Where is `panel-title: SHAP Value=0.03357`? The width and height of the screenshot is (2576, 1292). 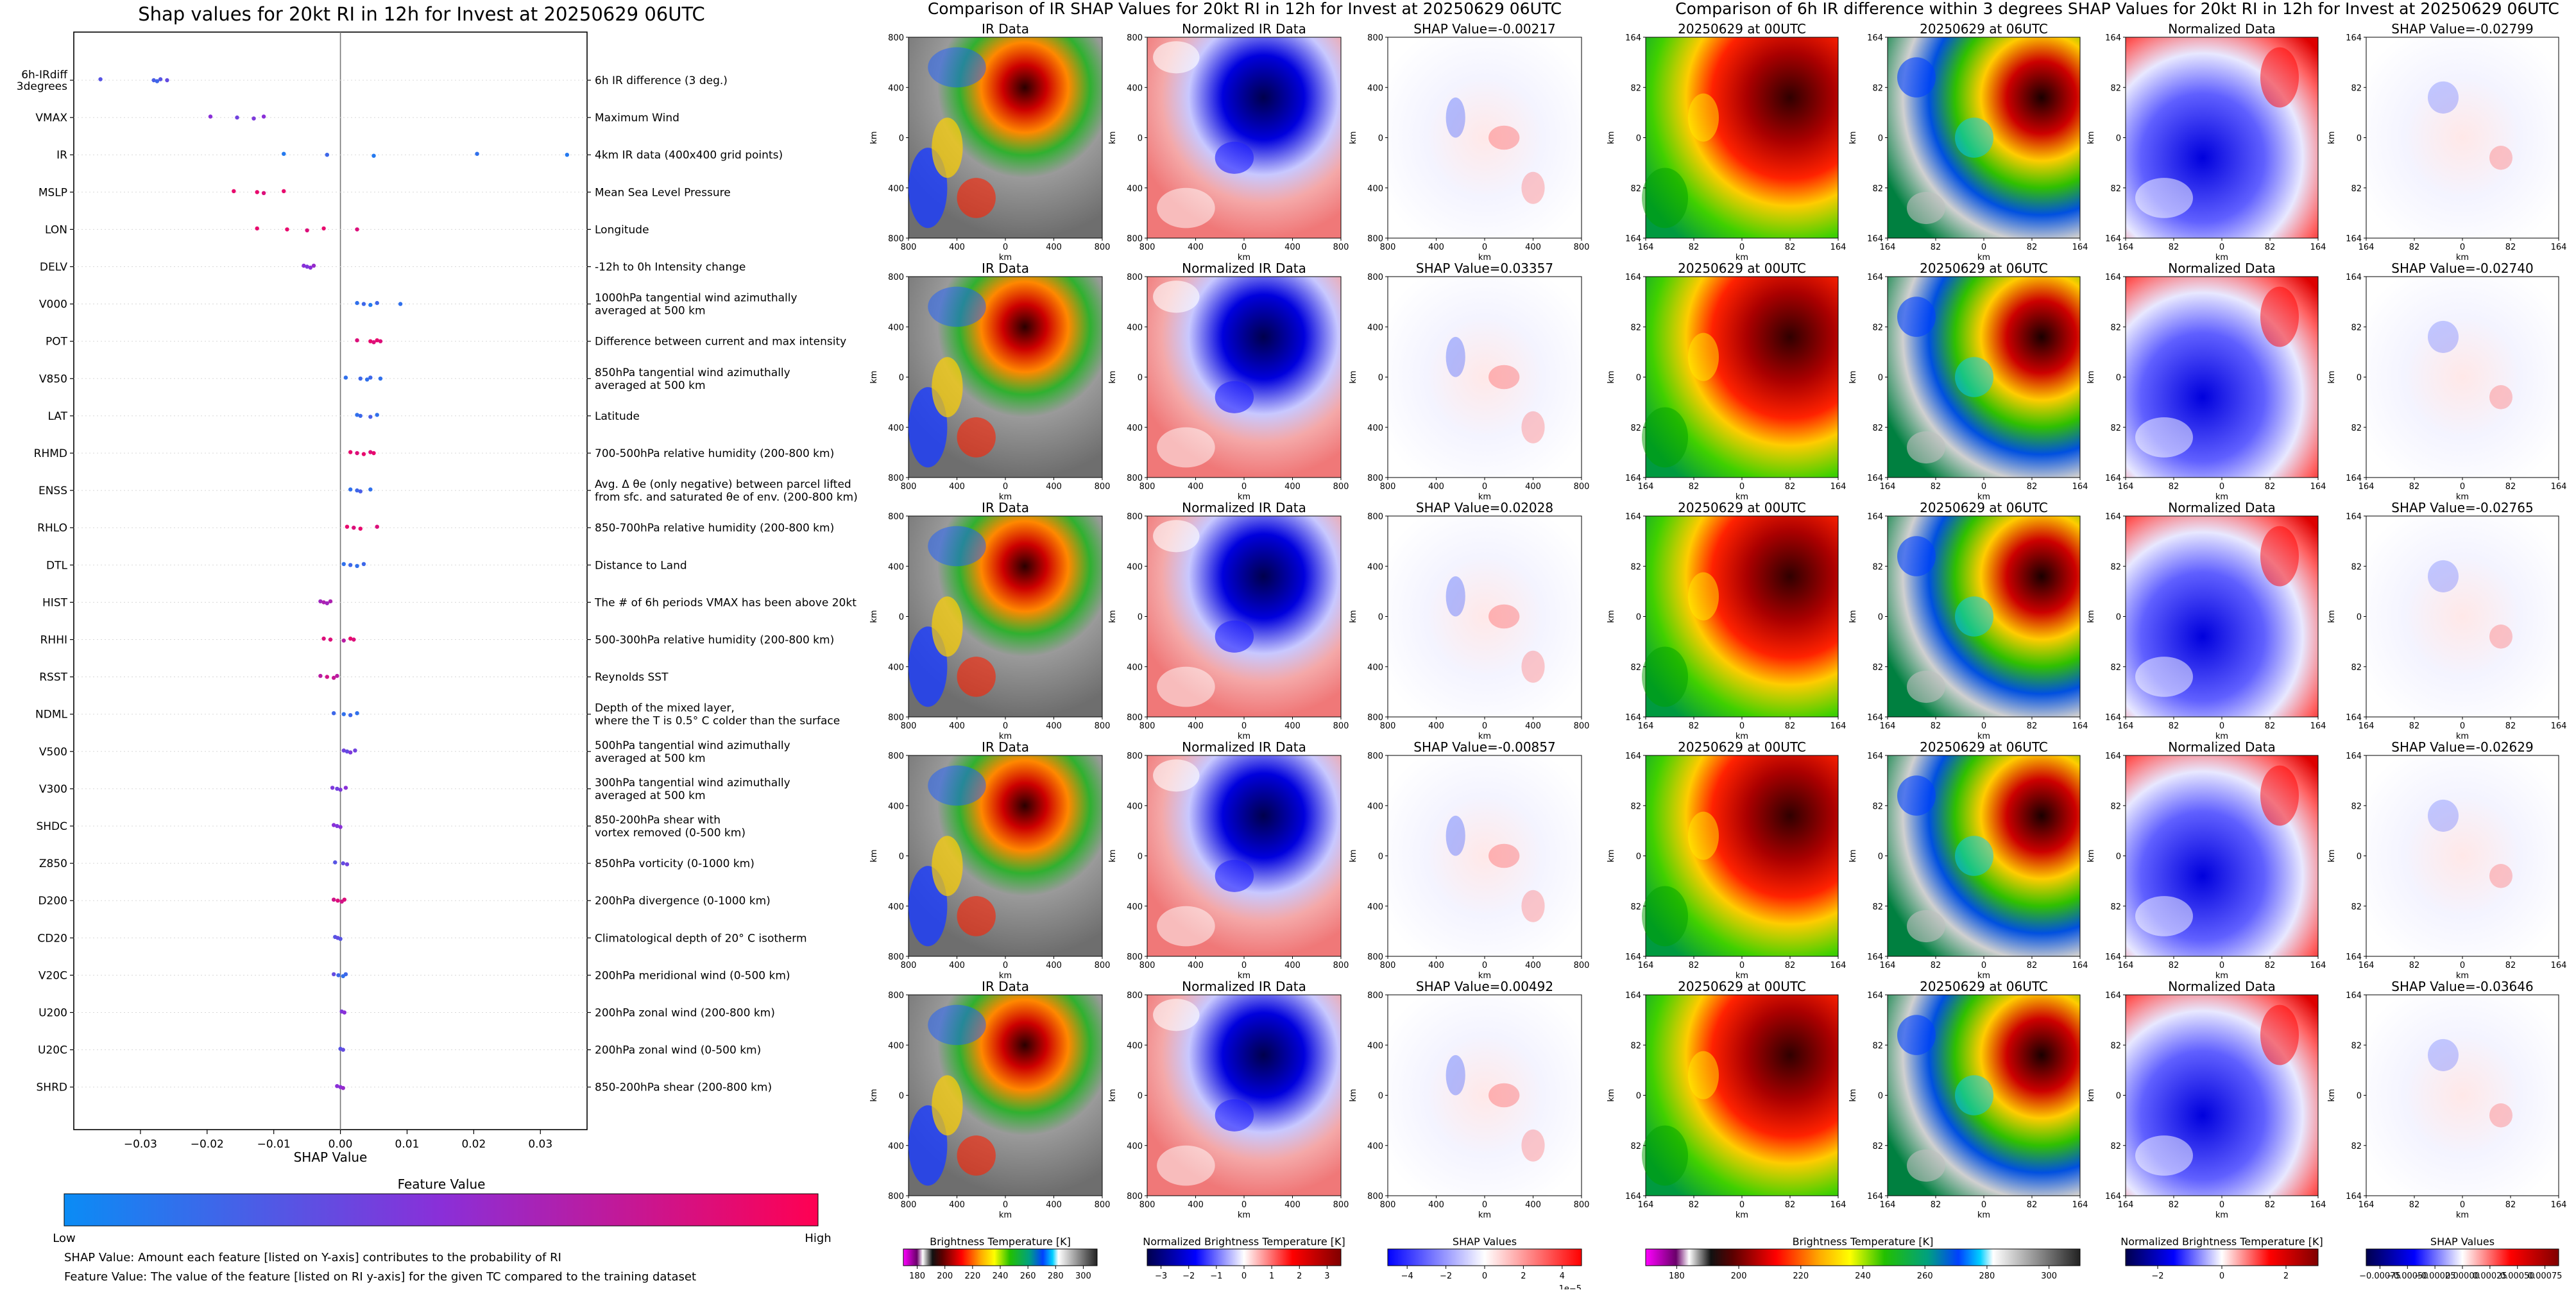
panel-title: SHAP Value=0.03357 is located at coordinates (1484, 268).